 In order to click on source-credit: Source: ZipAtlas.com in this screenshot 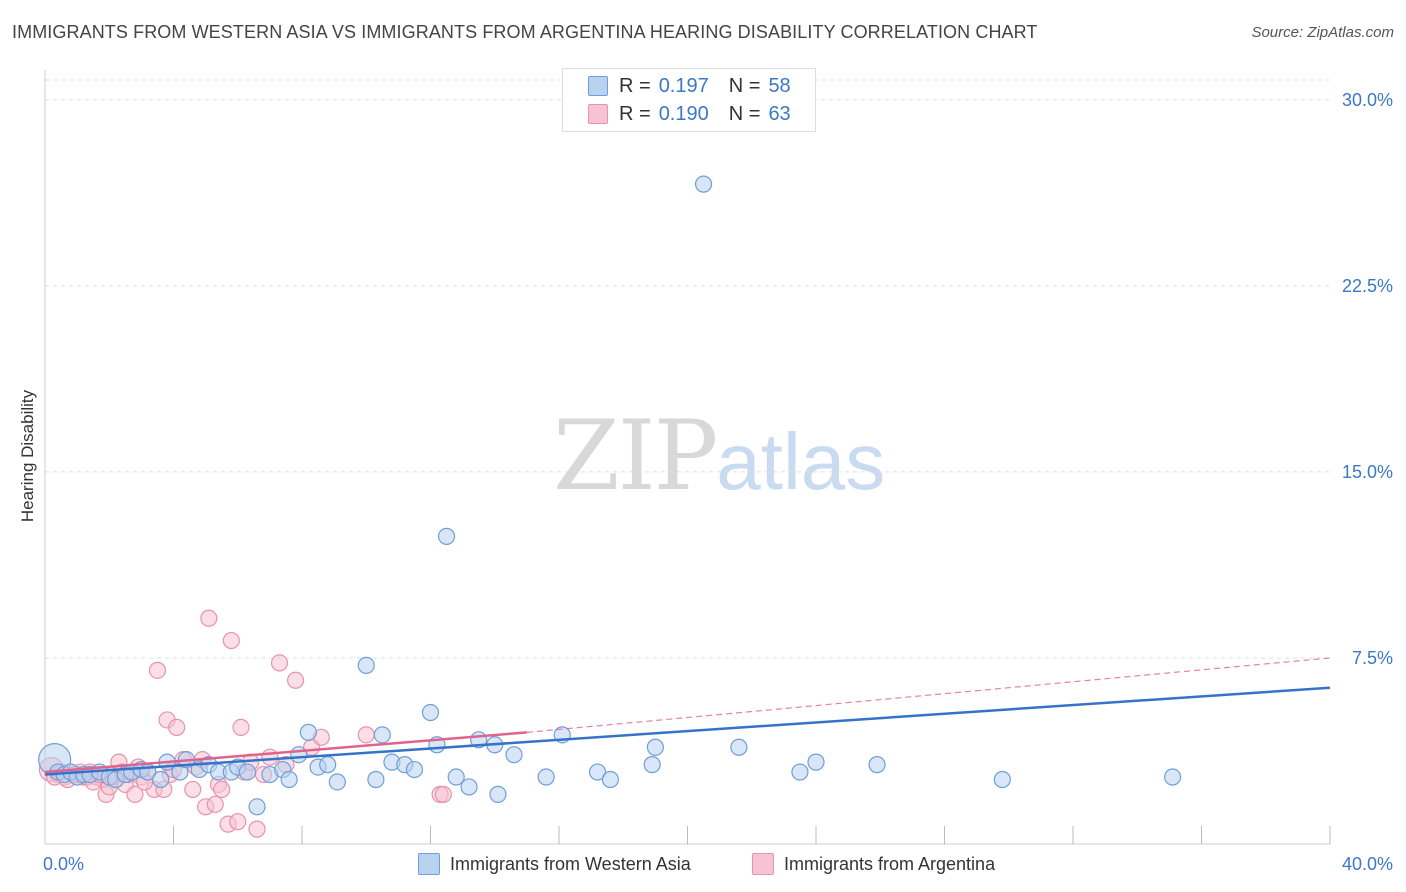, I will do `click(1322, 32)`.